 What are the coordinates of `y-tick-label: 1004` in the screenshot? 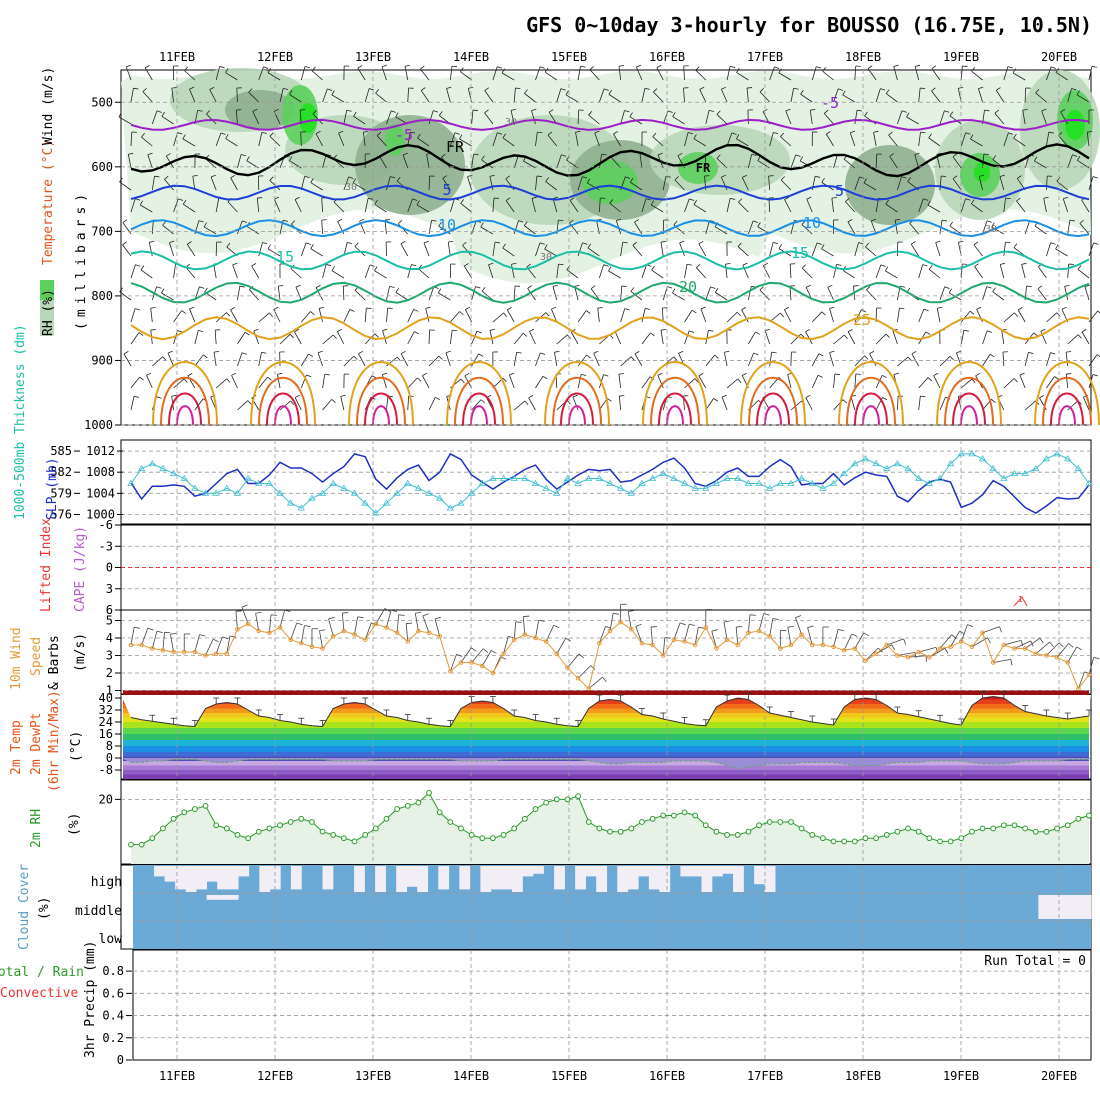 It's located at (100, 493).